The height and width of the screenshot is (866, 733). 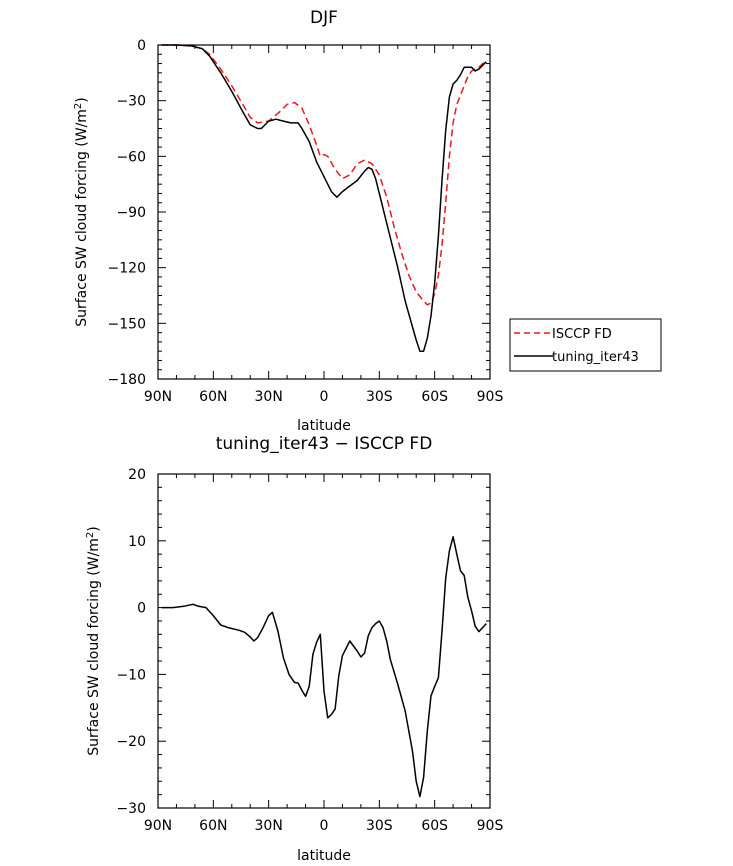 I want to click on top-y-axis-title: Surface SW cloud forcing (W/m2), so click(x=81, y=212).